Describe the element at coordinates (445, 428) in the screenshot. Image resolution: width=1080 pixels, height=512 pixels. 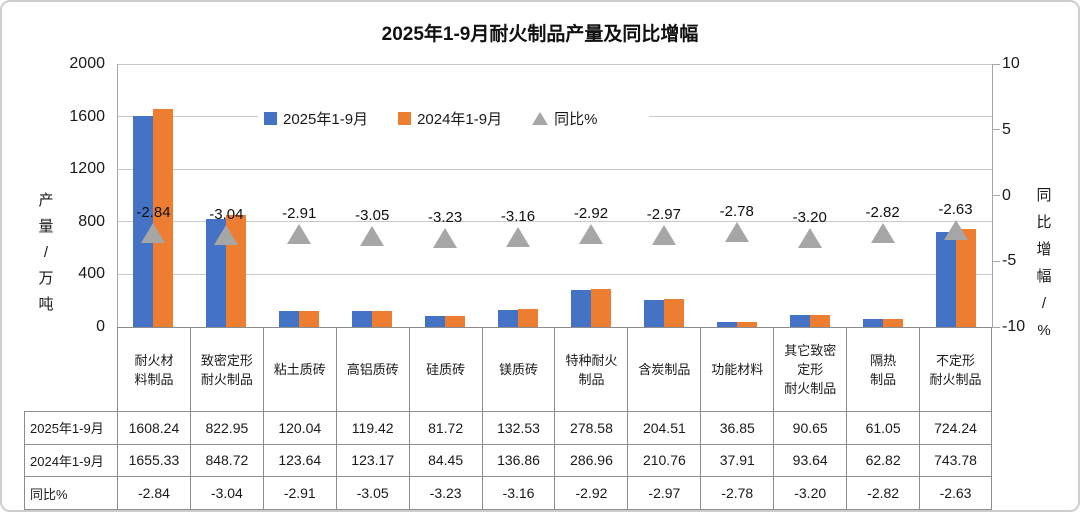
I see `value-cell: 81.72` at that location.